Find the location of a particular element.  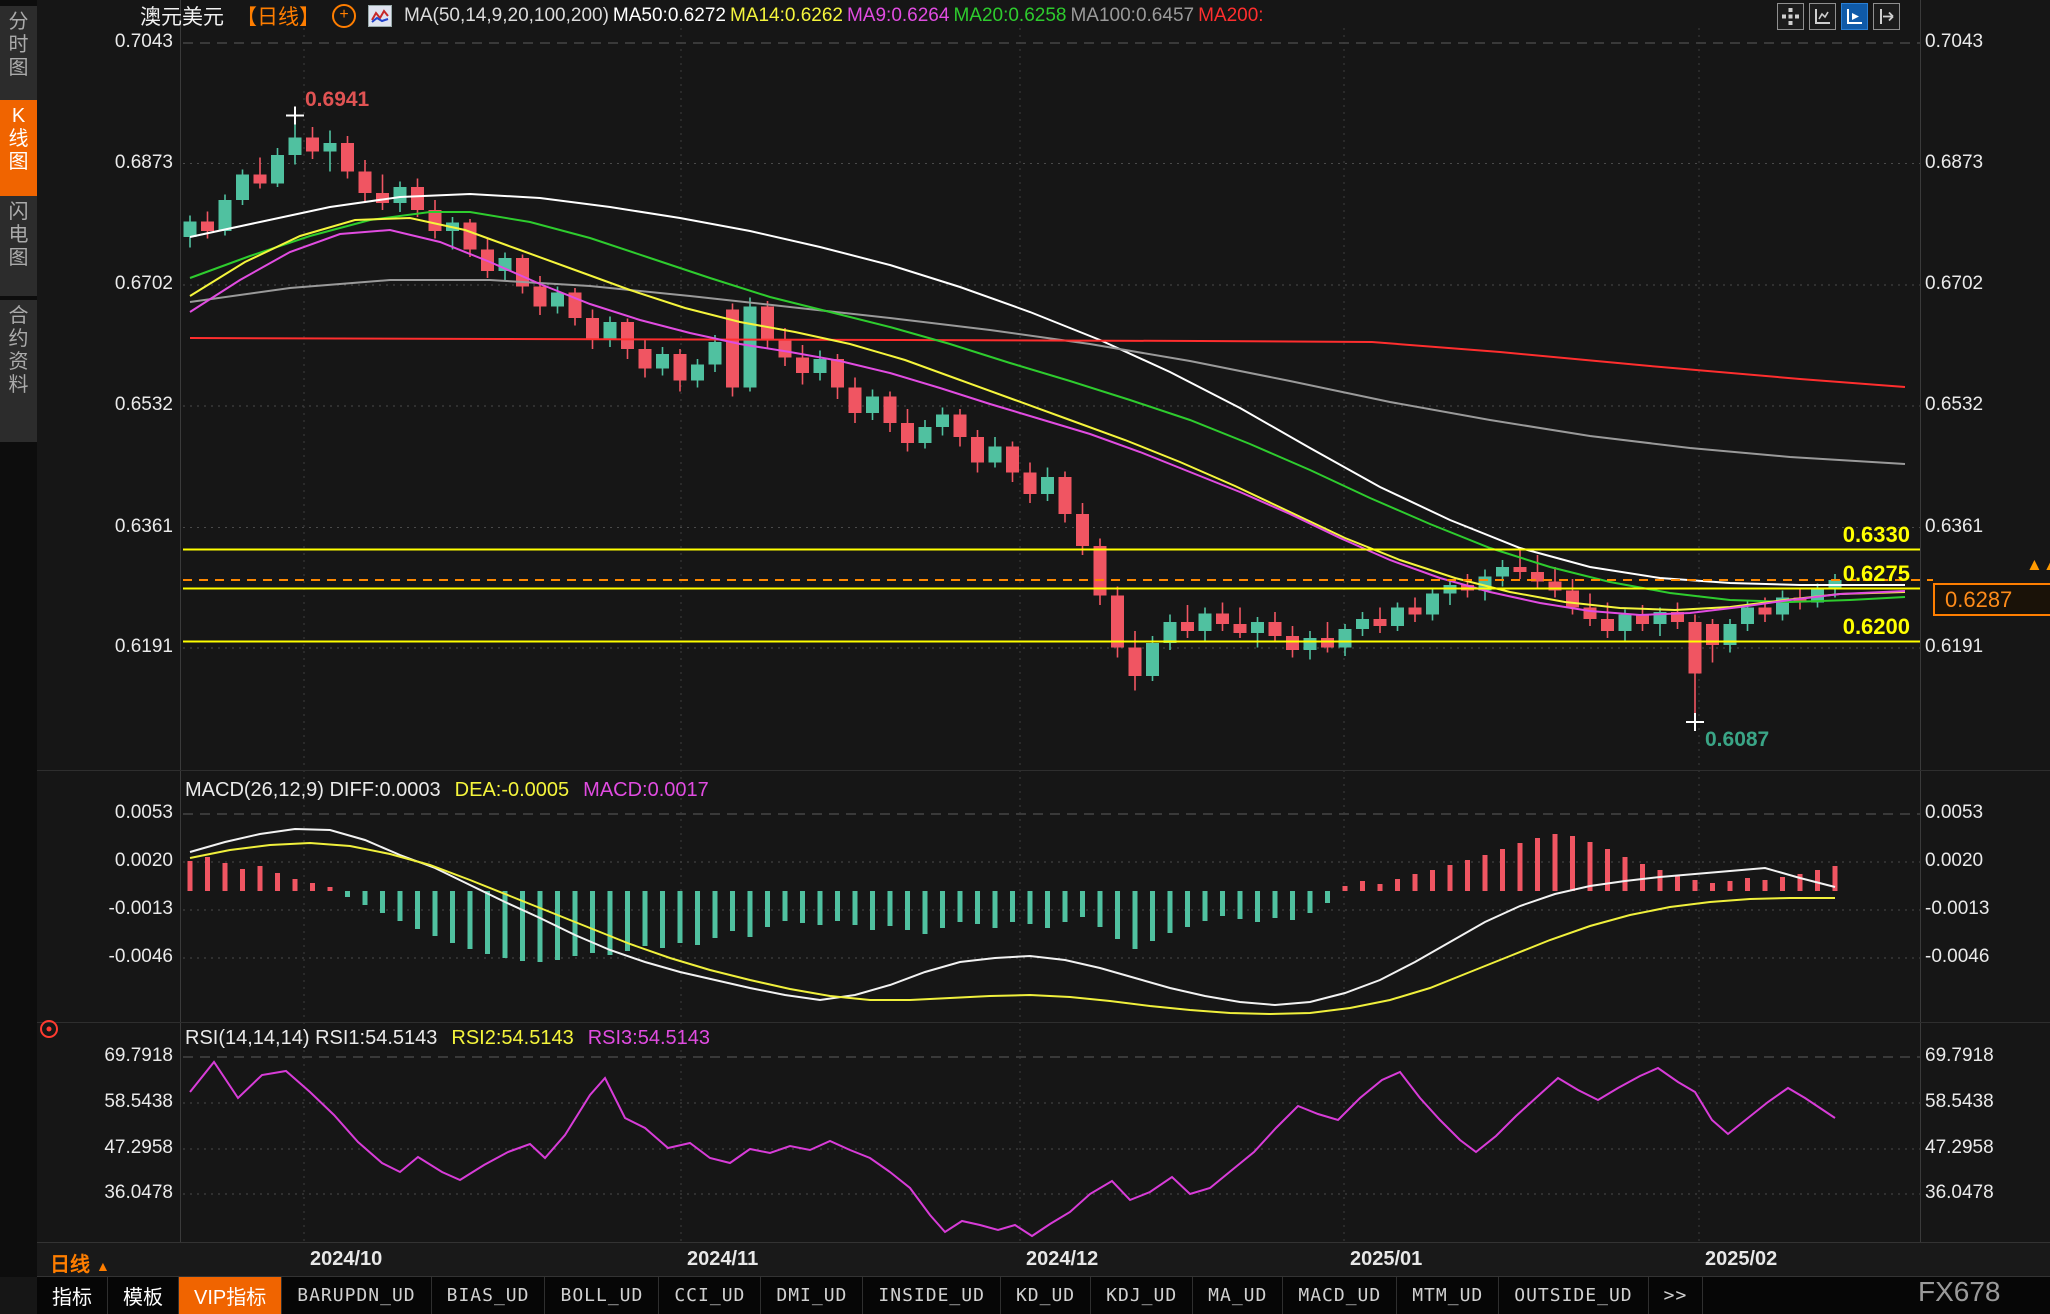

rsi-legend-item: RSI(14,14,14) RSI1:54.5143 is located at coordinates (311, 1038).